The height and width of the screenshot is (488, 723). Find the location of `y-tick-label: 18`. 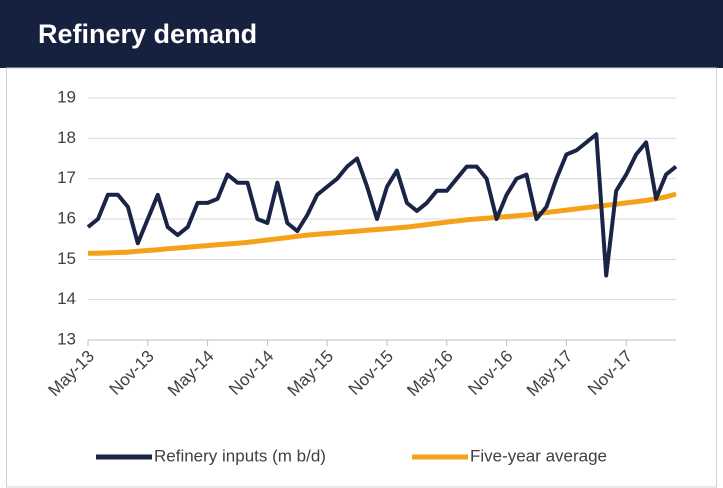

y-tick-label: 18 is located at coordinates (66, 137).